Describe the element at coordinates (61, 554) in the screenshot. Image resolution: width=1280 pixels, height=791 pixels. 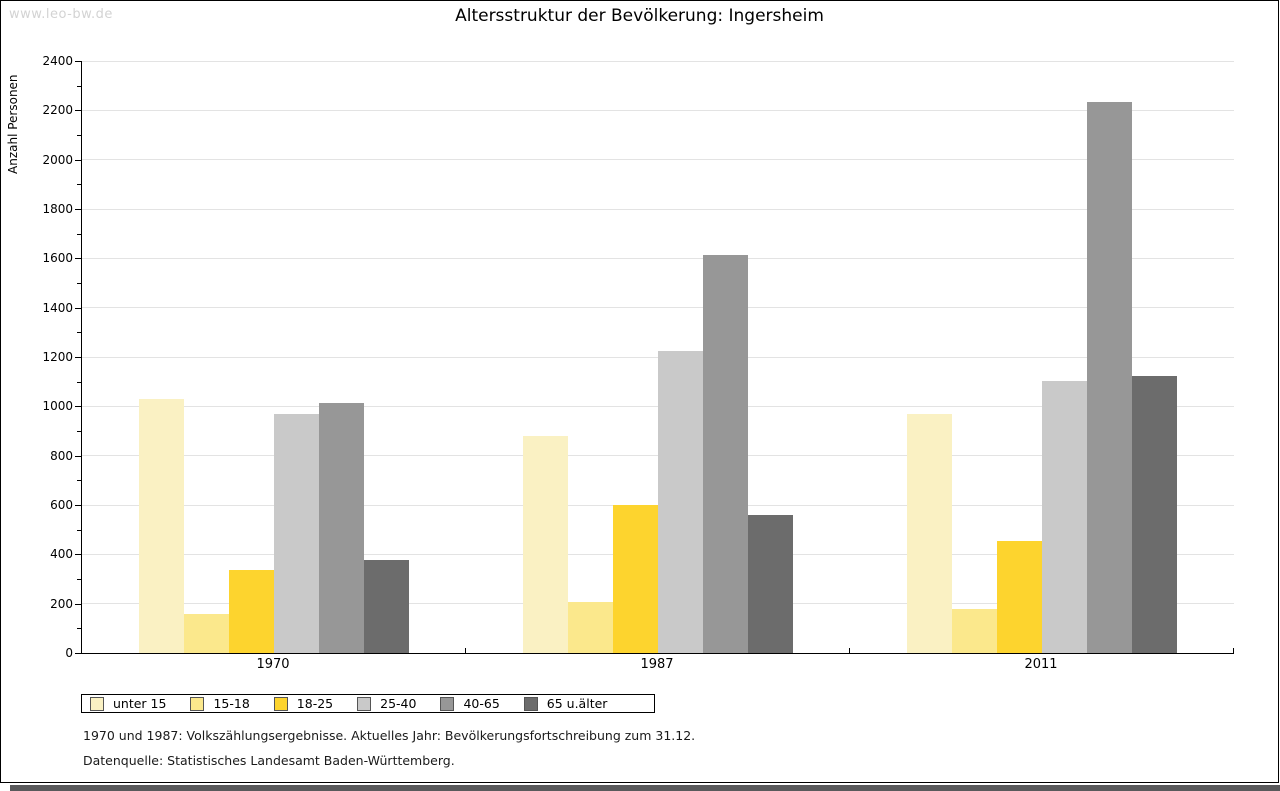
I see `y-tick-label-400: 400` at that location.